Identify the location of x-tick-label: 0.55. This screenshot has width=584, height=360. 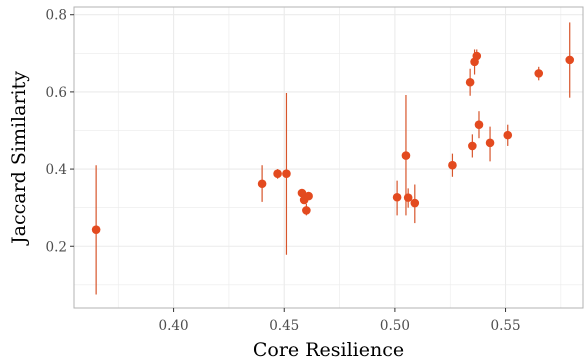
(506, 326).